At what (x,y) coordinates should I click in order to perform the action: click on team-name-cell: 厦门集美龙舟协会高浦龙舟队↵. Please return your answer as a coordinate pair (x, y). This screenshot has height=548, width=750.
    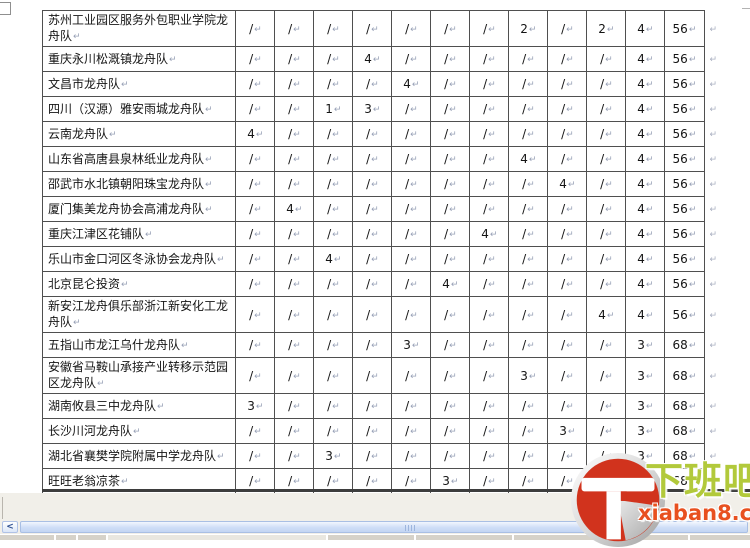
    Looking at the image, I should click on (139, 209).